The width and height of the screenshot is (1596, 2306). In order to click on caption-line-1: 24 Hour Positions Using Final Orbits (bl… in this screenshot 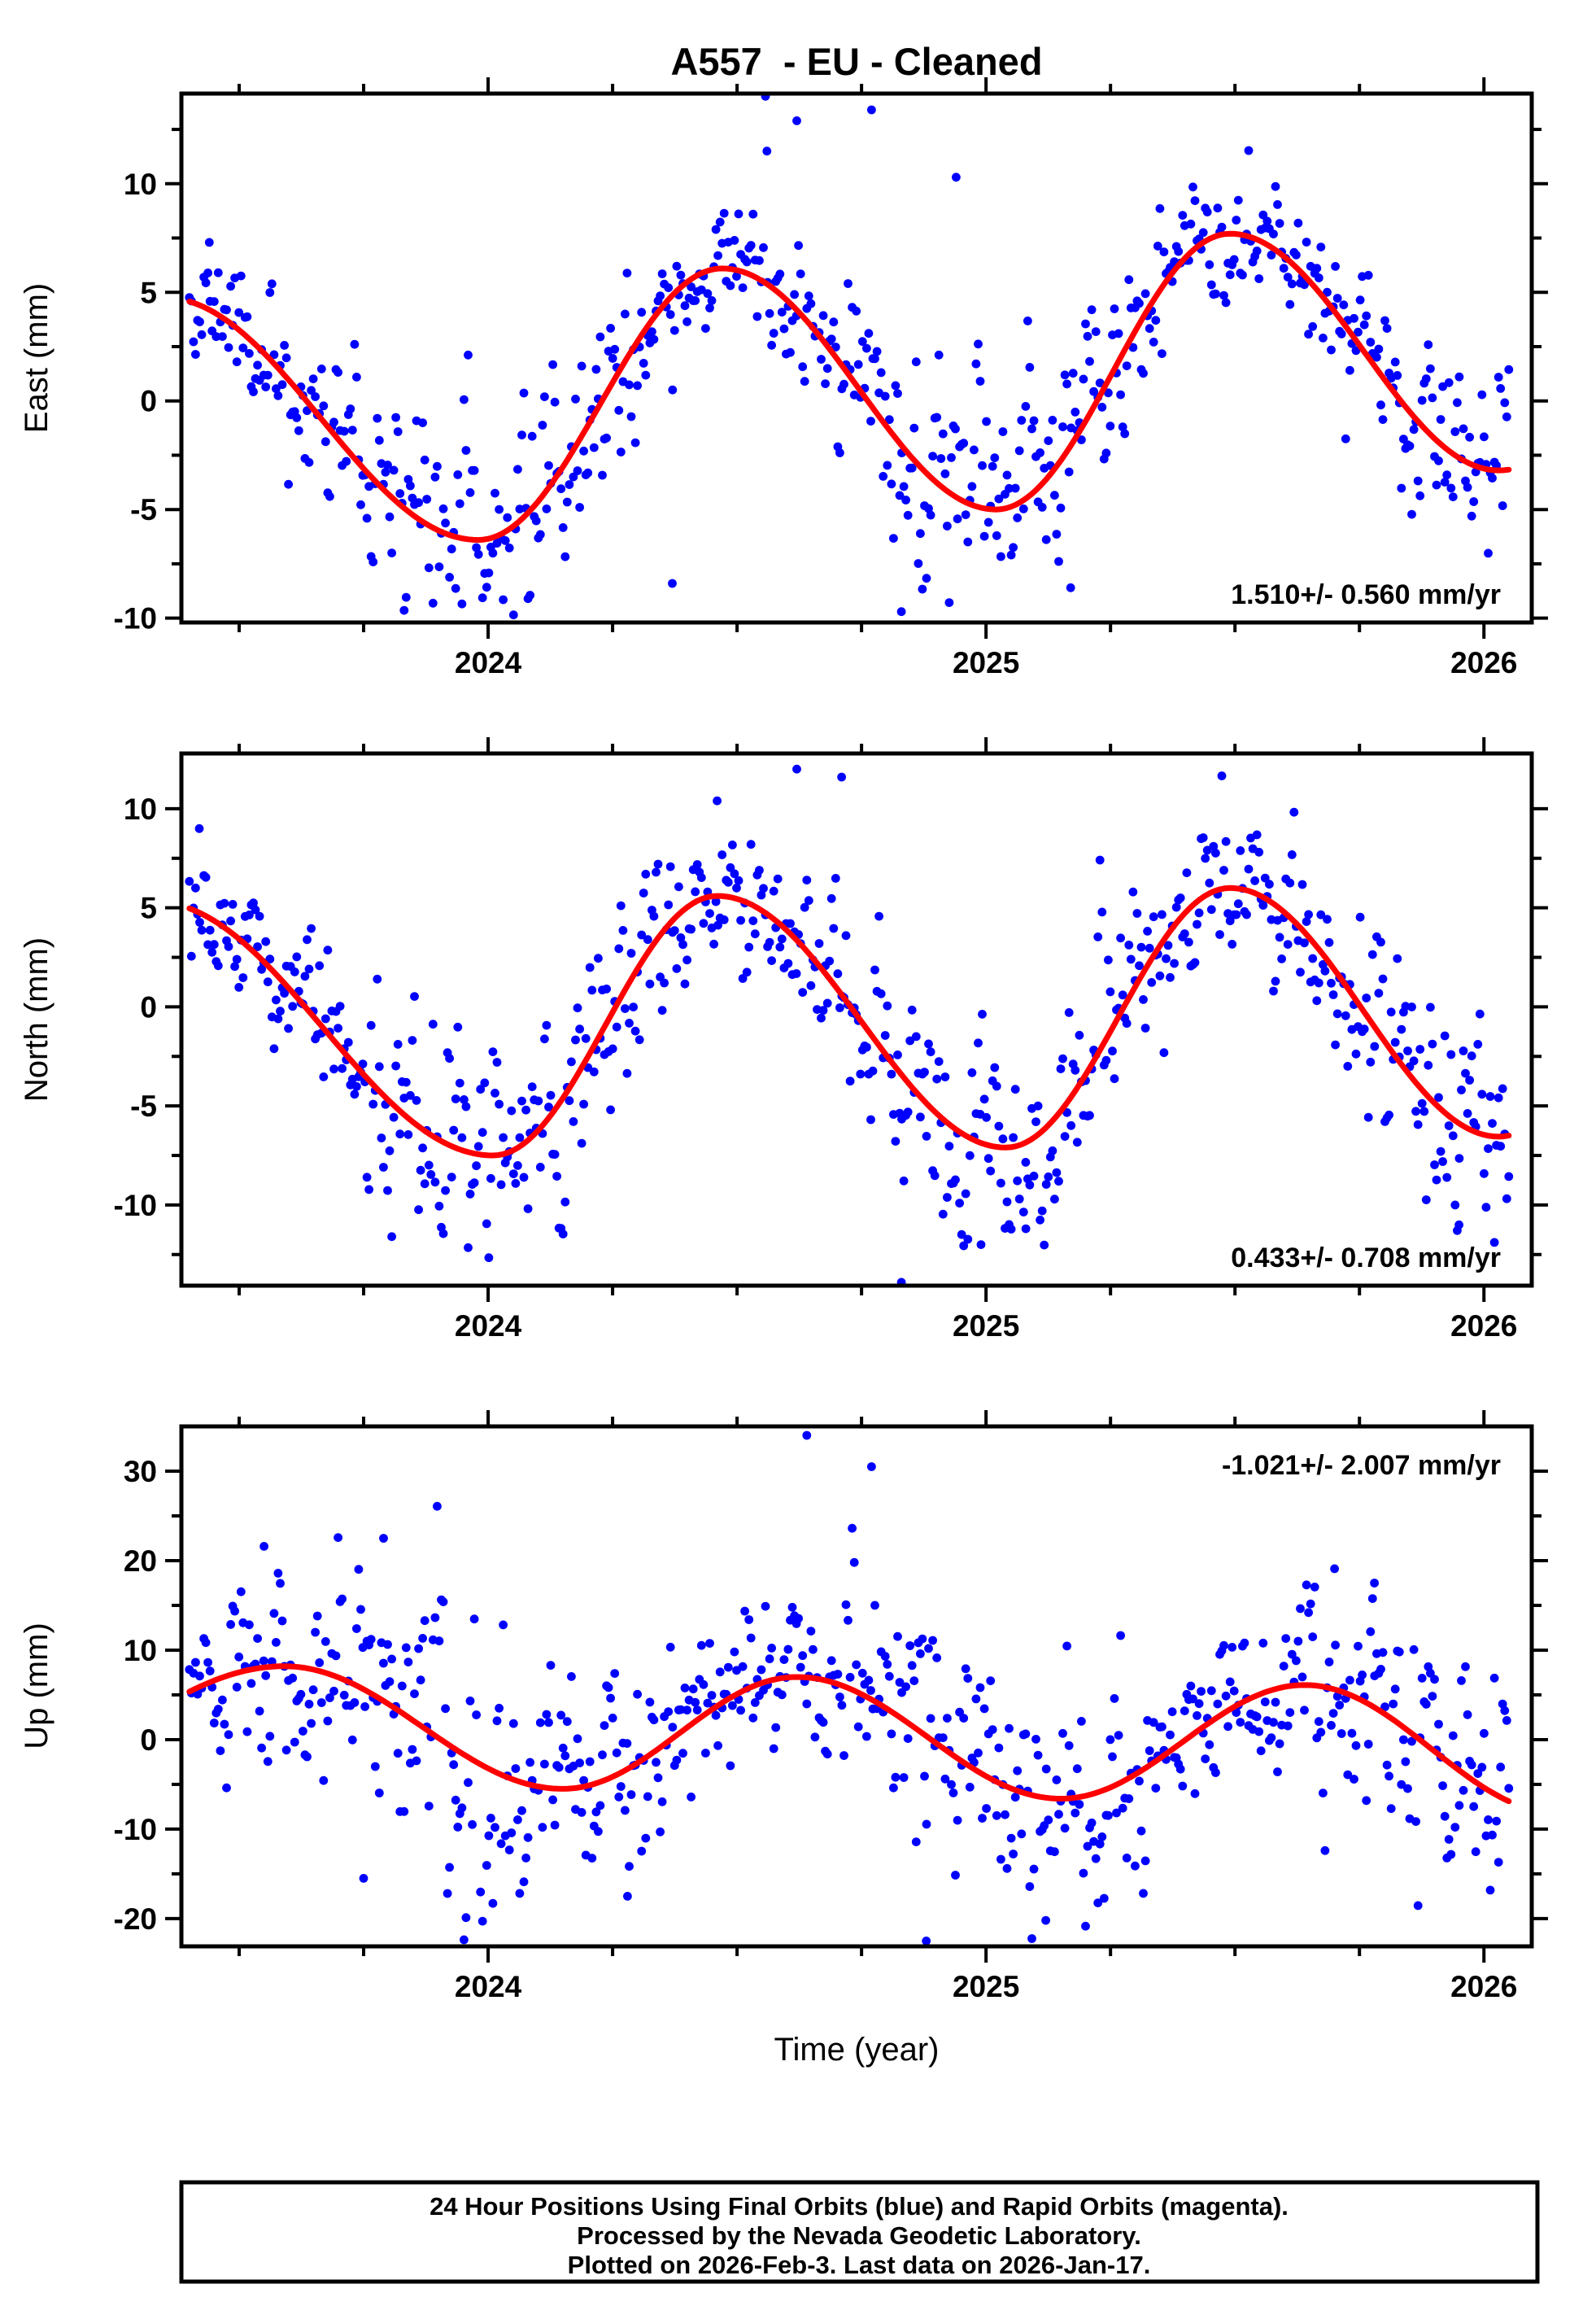, I will do `click(859, 2206)`.